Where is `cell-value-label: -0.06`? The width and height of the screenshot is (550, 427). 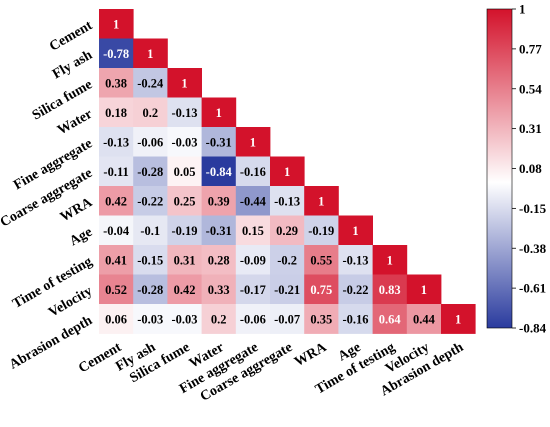 cell-value-label: -0.06 is located at coordinates (150, 142).